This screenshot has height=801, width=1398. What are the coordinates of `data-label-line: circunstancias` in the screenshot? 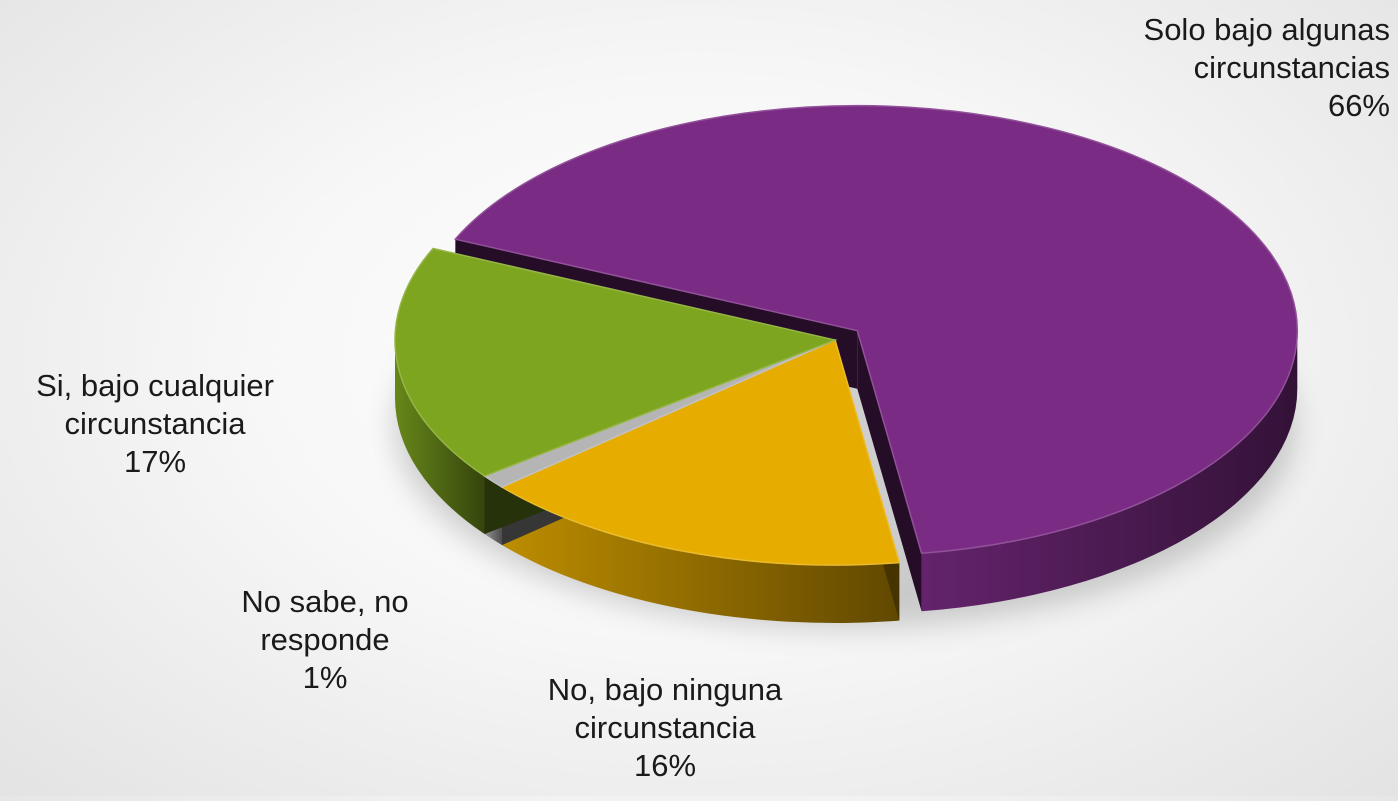 It's located at (1292, 67).